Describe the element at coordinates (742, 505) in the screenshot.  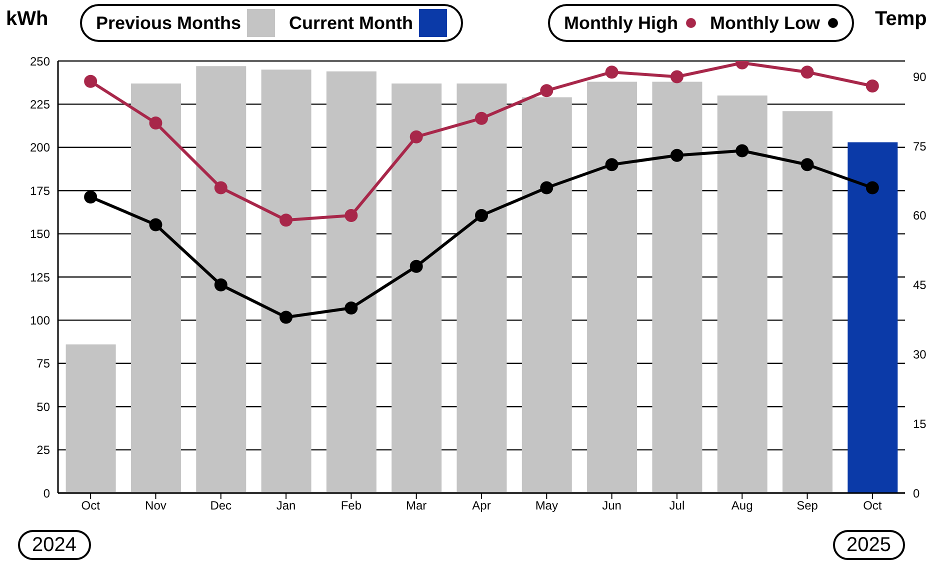
I see `x-tick-label: Aug` at that location.